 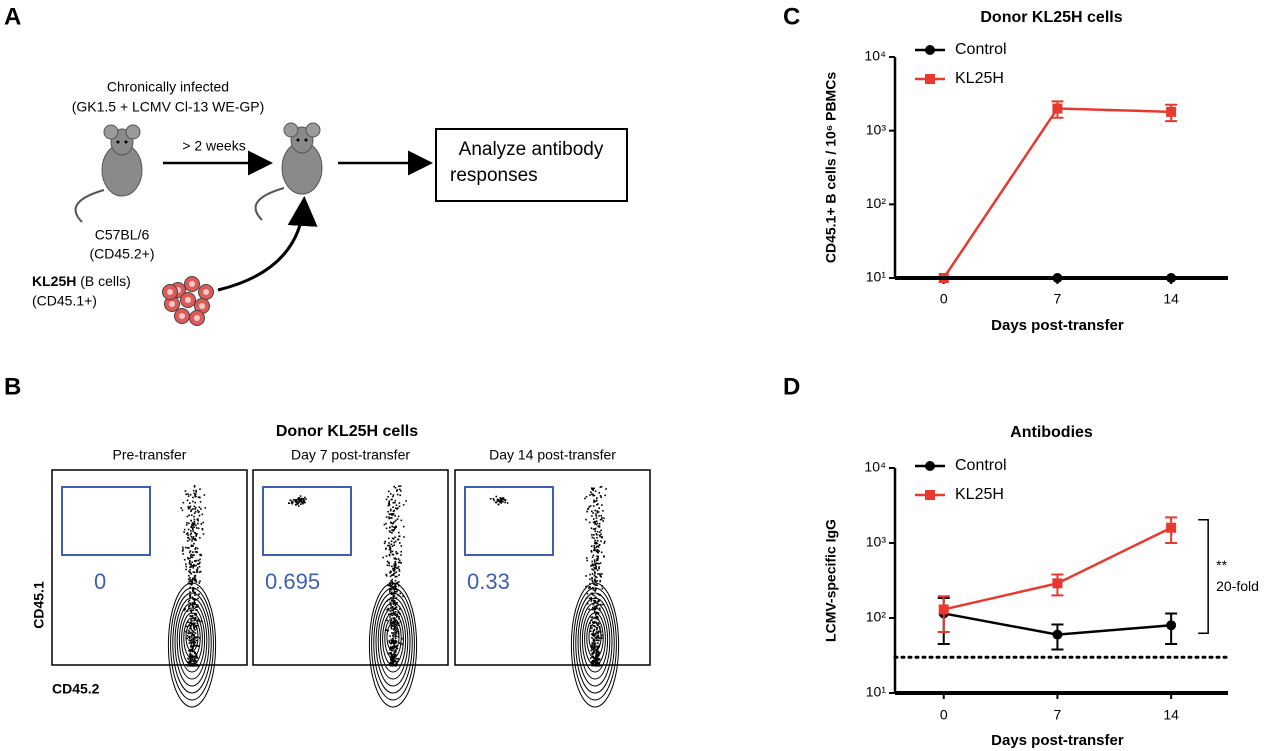 What do you see at coordinates (213, 146) in the screenshot?
I see `interval-label: > 2 weeks` at bounding box center [213, 146].